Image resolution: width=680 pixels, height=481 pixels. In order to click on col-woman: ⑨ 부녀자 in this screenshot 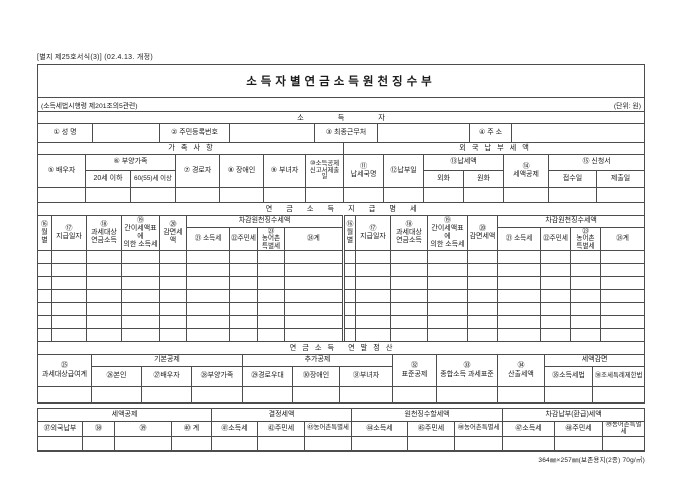, I will do `click(284, 171)`.